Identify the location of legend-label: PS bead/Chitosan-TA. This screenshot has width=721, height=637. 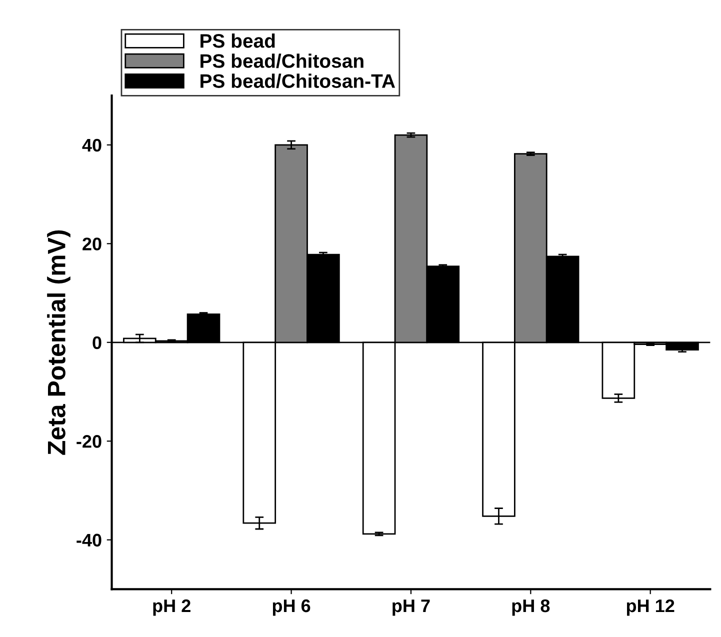
(298, 81).